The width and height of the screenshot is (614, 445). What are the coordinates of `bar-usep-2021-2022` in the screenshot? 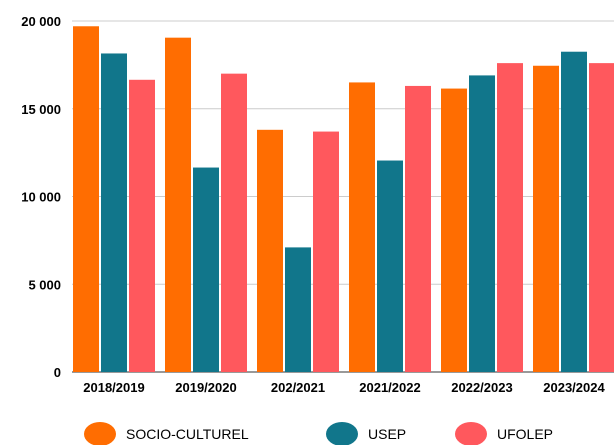 It's located at (390, 266).